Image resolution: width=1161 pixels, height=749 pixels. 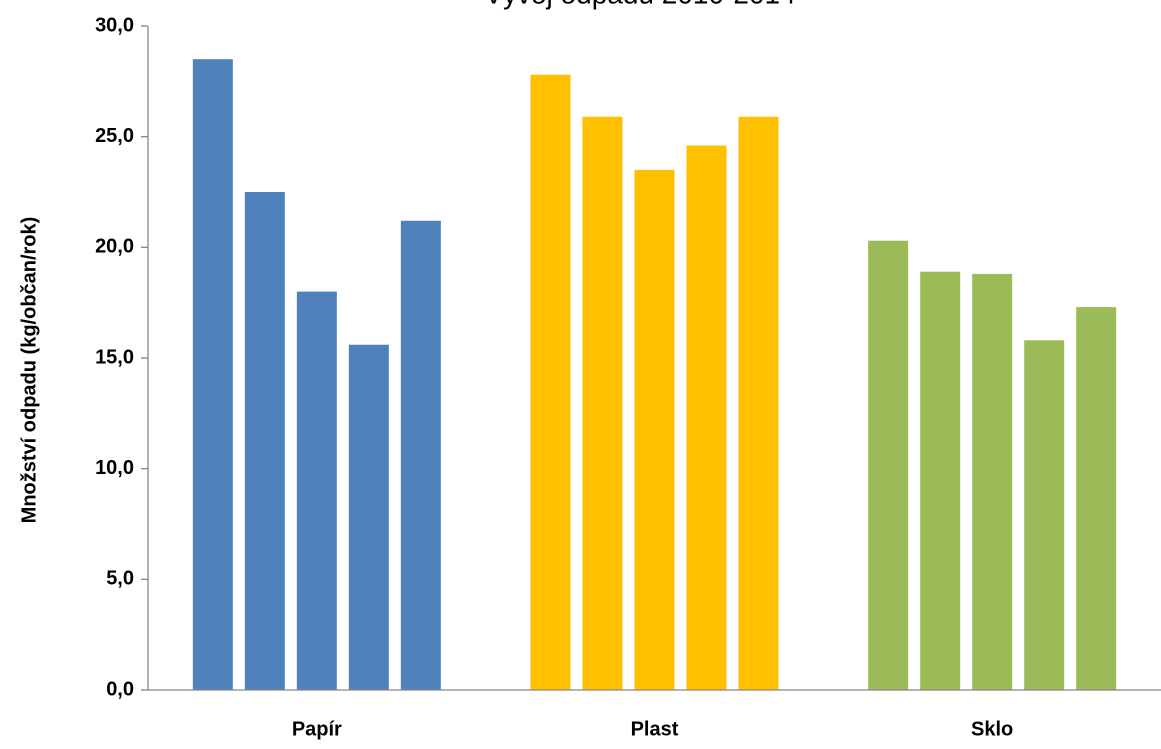 I want to click on y-tick-label: 10,0, so click(x=114, y=468).